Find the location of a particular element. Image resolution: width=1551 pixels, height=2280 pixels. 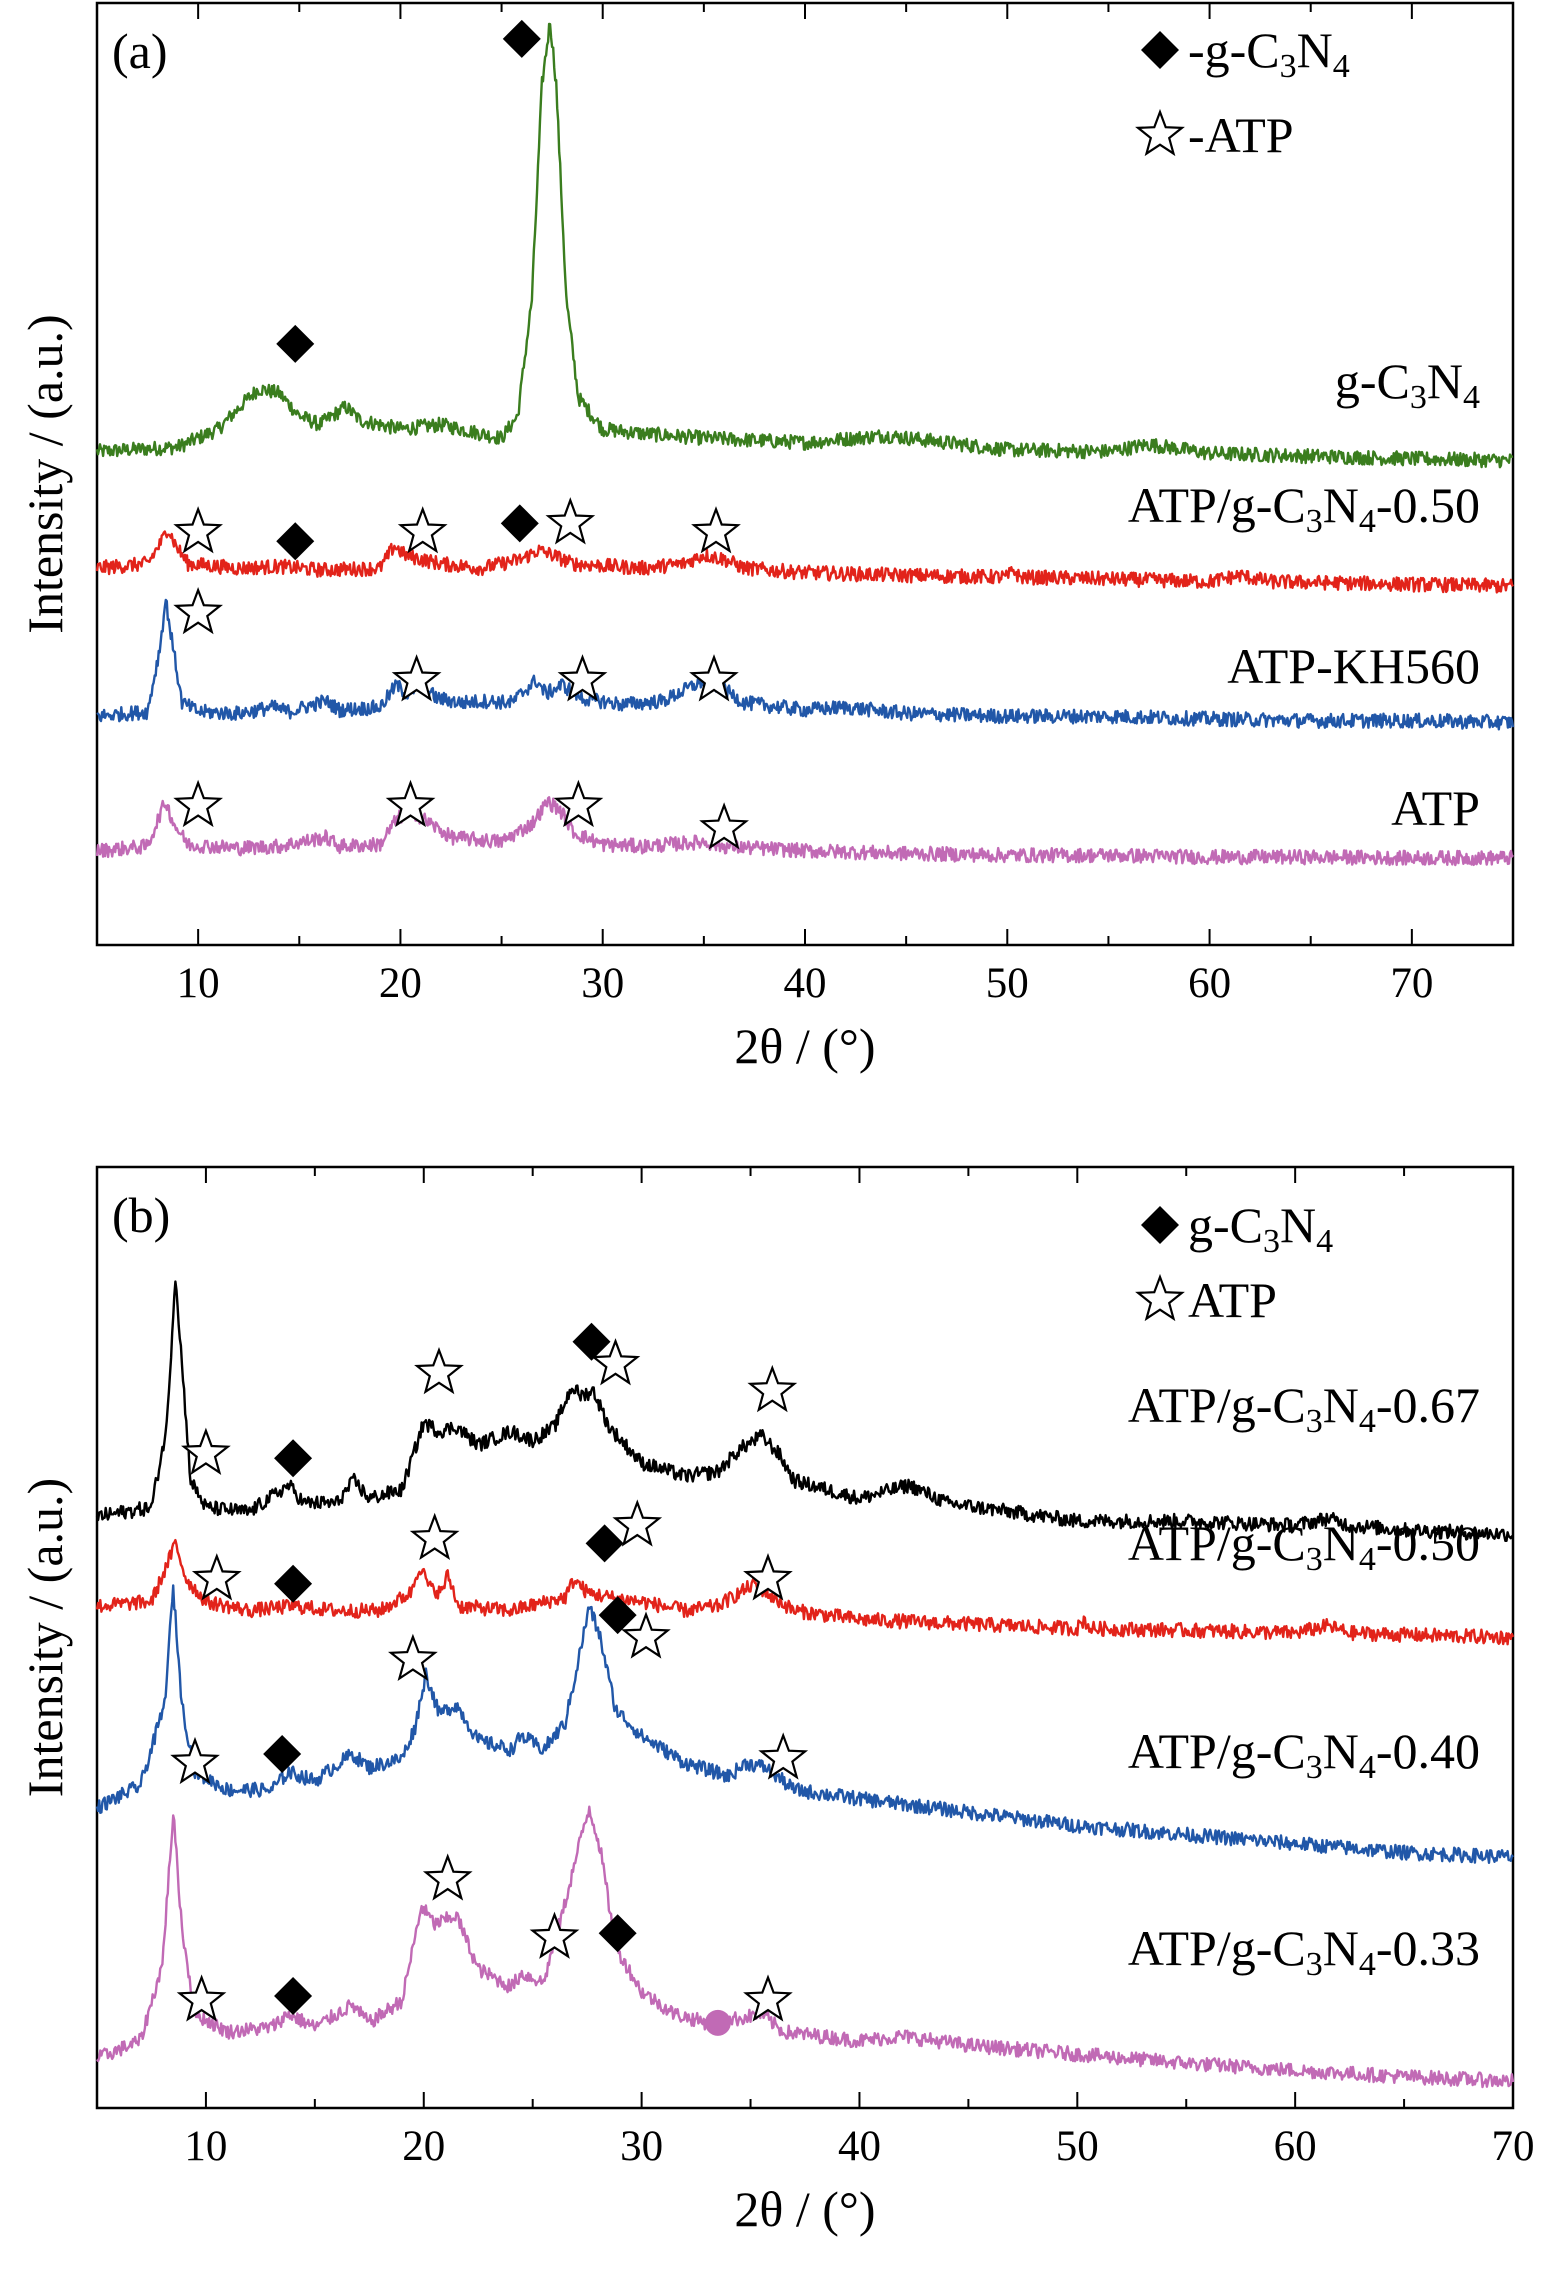

series-ATP/g-C3N4-0.33: ATP/g-C3N4-0.33 is located at coordinates (805, 1947).